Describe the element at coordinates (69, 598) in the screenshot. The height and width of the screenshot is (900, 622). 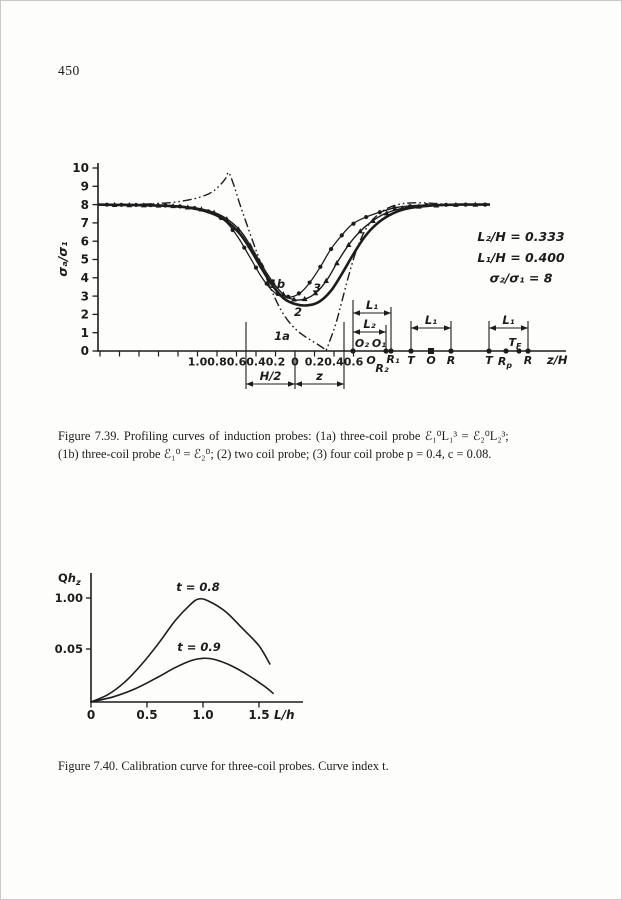
I see `y-tick-label: 1.00` at that location.